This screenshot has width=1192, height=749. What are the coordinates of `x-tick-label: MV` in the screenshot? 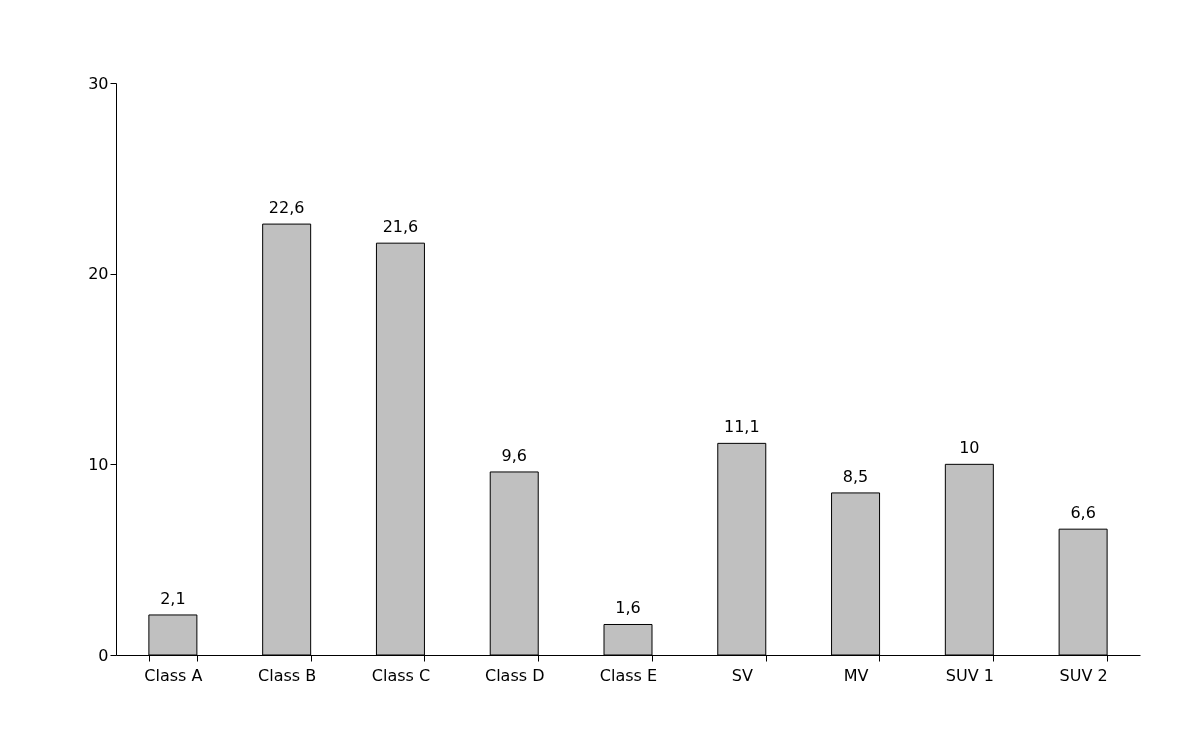 It's located at (856, 675).